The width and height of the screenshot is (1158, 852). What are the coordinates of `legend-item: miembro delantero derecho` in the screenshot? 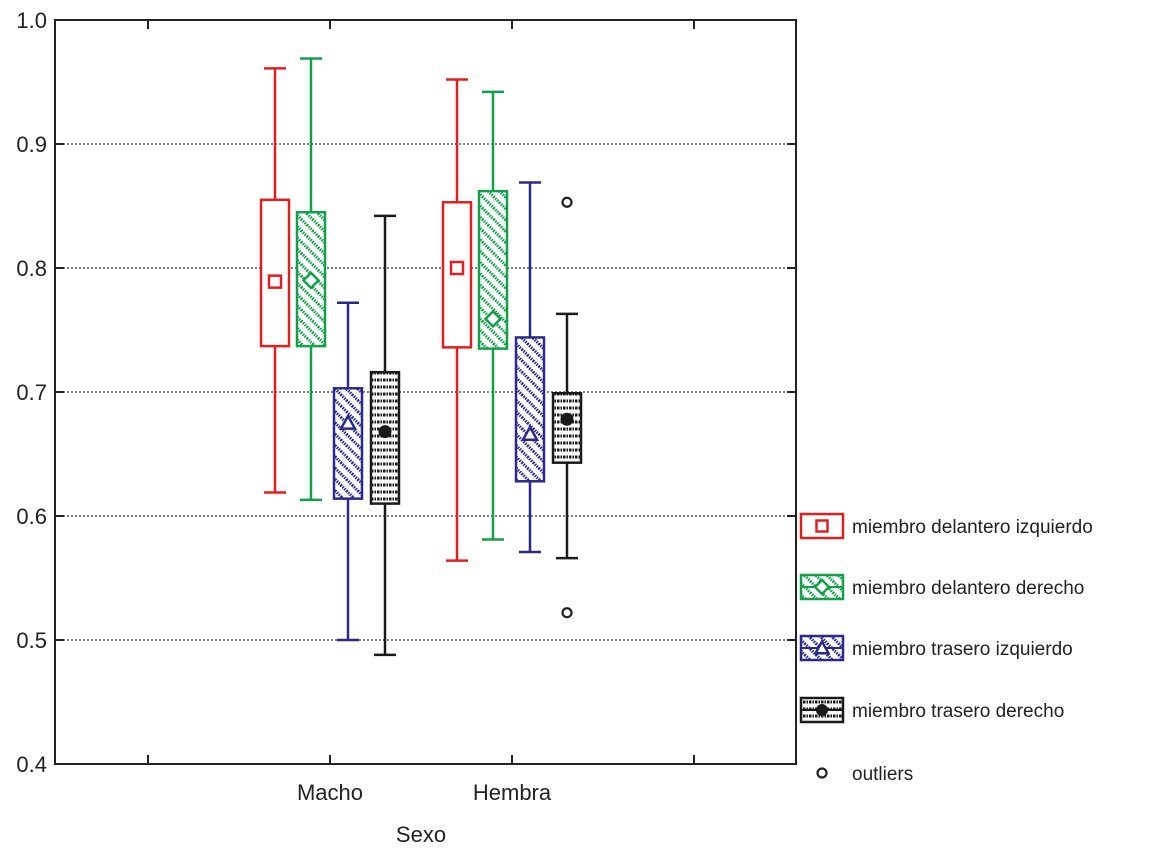 It's located at (941, 587).